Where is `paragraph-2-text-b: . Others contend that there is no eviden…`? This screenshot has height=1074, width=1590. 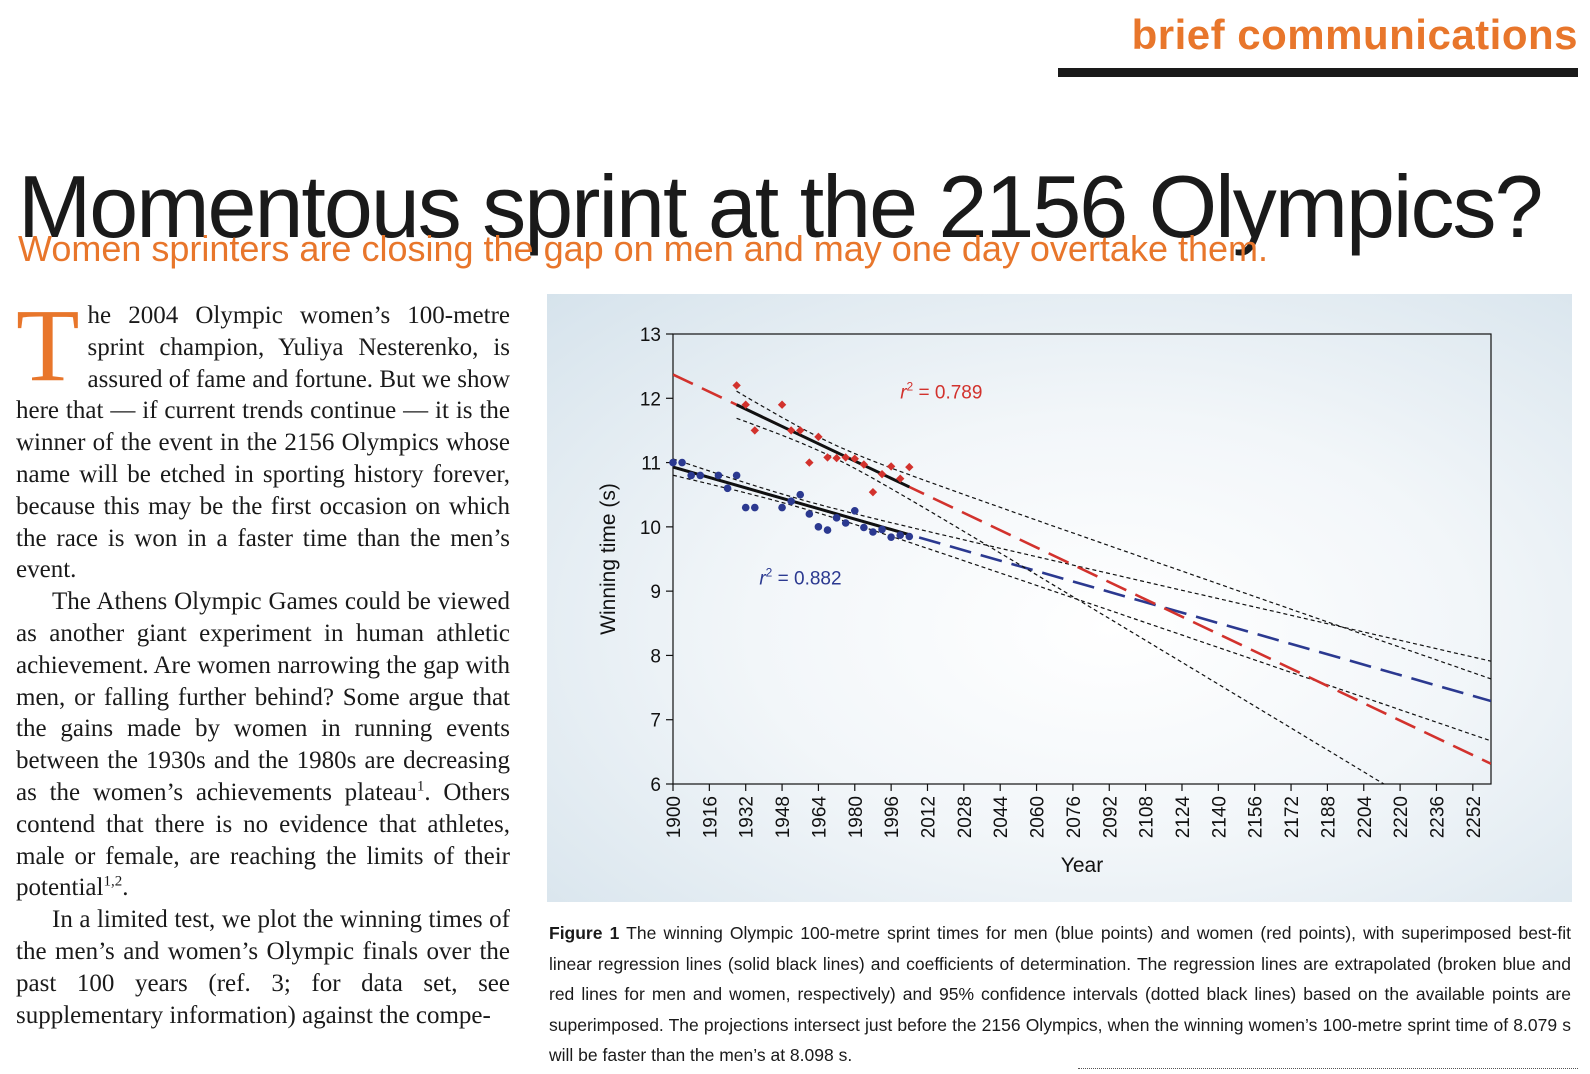 paragraph-2-text-b: . Others contend that there is no eviden… is located at coordinates (263, 840).